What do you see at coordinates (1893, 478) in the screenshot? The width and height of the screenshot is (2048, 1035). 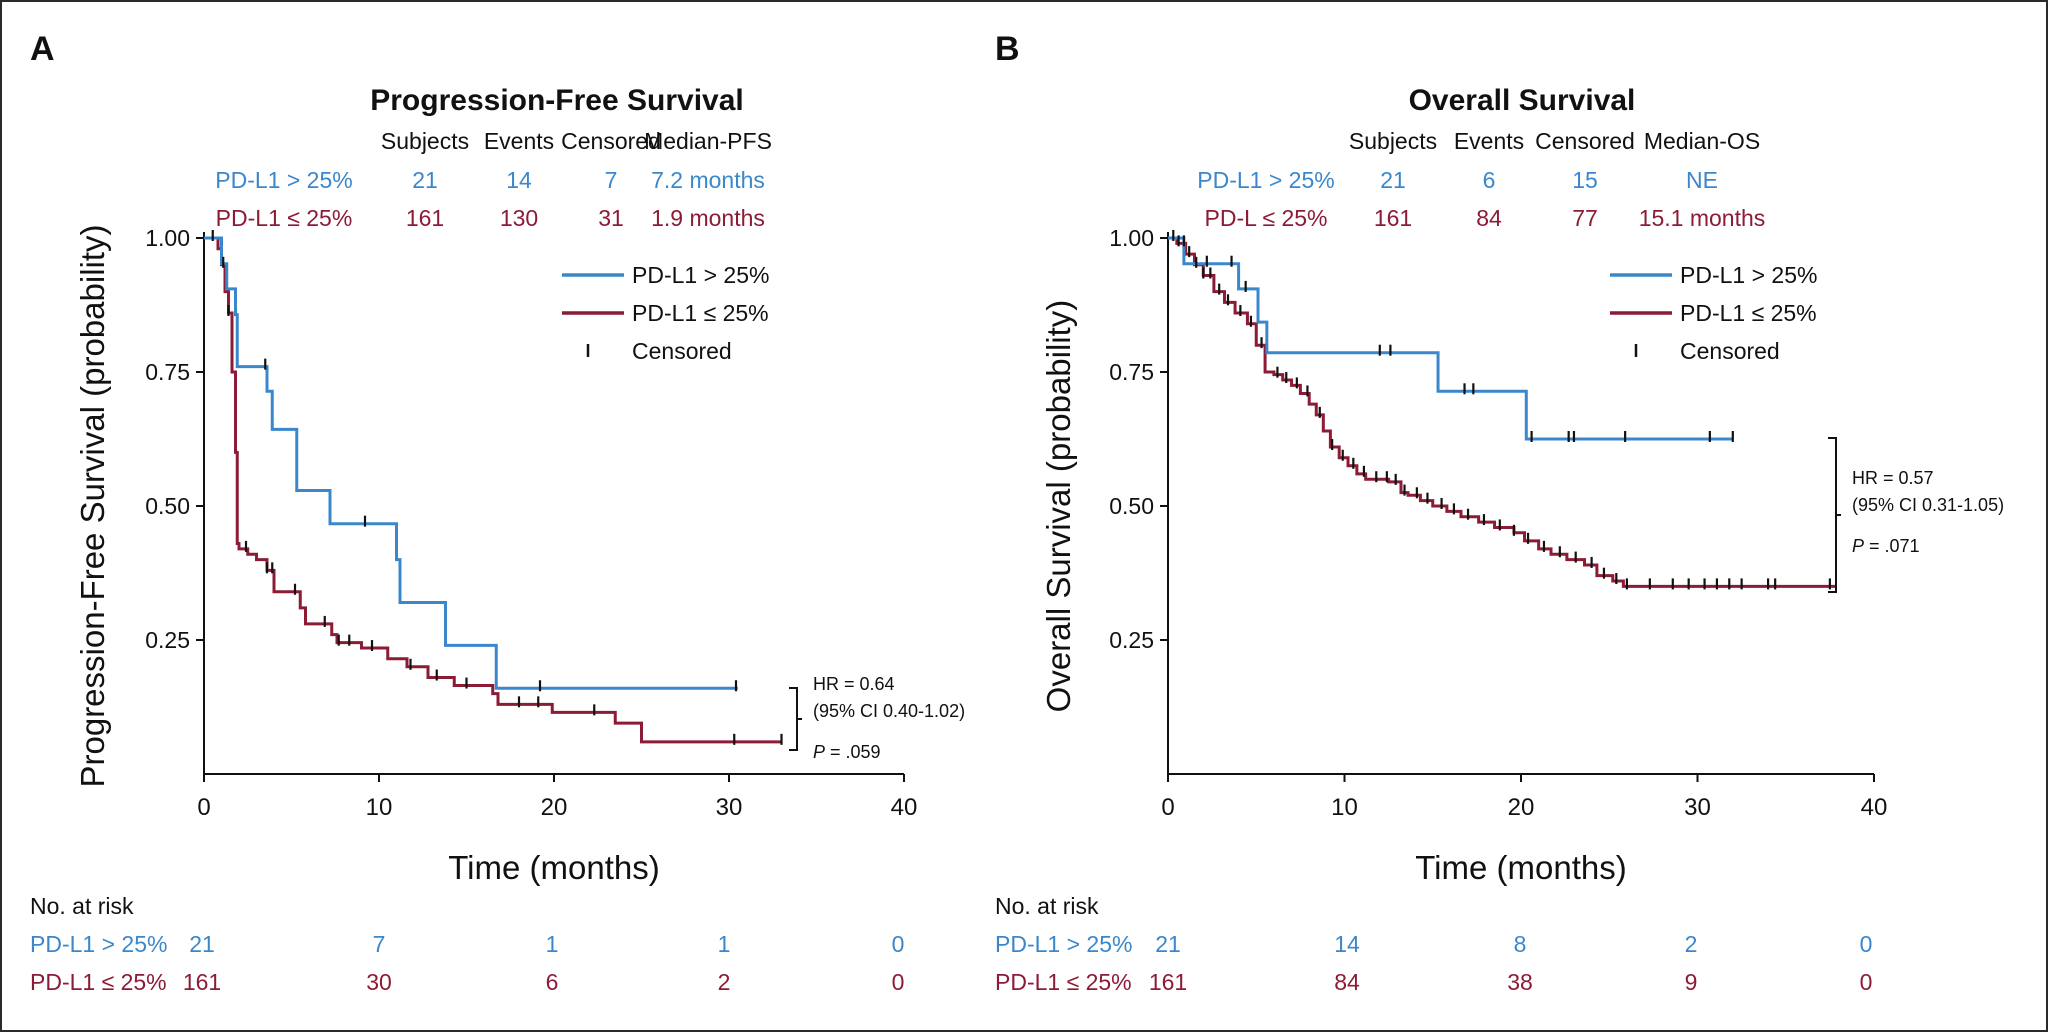 I see `hr-text: HR = 0.57` at bounding box center [1893, 478].